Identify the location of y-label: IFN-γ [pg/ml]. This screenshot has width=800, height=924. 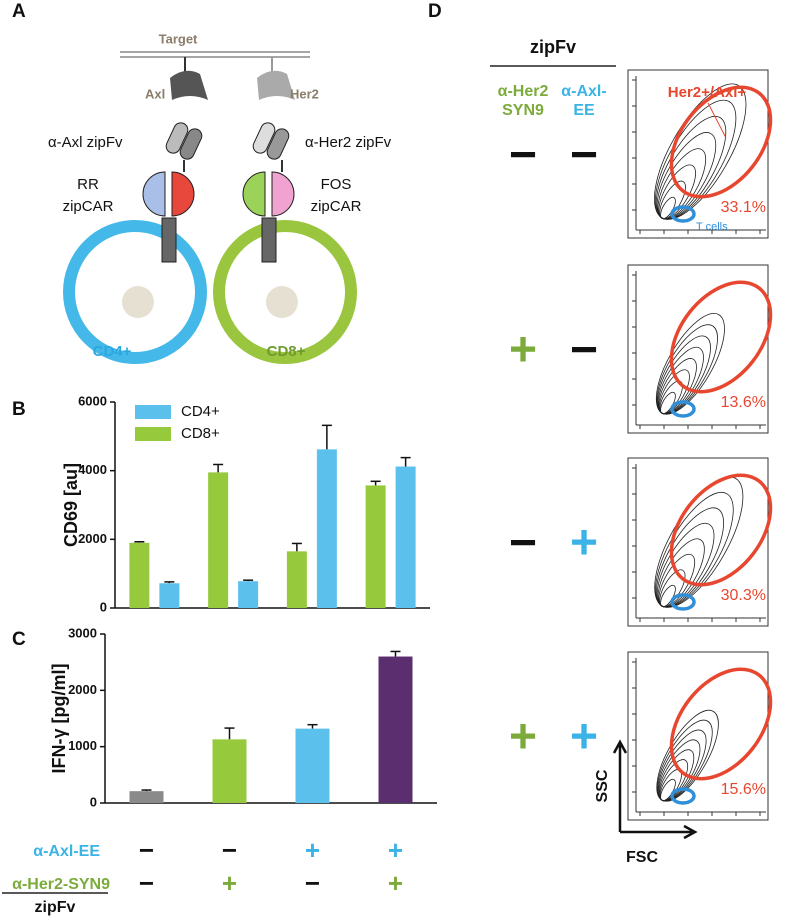
(59, 719).